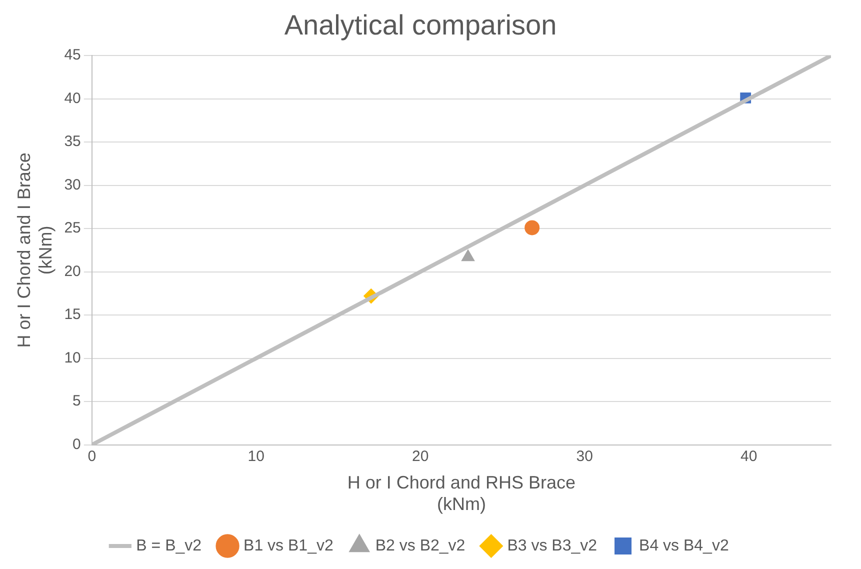 The image size is (861, 569). Describe the element at coordinates (72, 141) in the screenshot. I see `y-tick-label: 35` at that location.